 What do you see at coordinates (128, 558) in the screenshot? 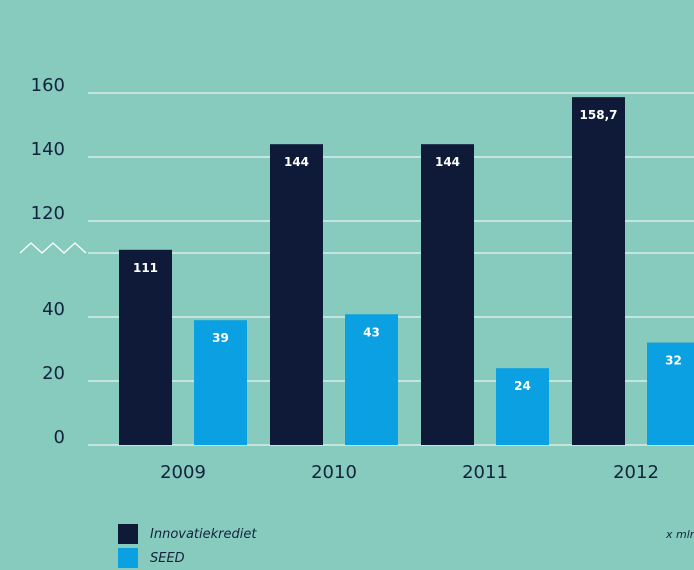
I see `legend-swatch-seed` at bounding box center [128, 558].